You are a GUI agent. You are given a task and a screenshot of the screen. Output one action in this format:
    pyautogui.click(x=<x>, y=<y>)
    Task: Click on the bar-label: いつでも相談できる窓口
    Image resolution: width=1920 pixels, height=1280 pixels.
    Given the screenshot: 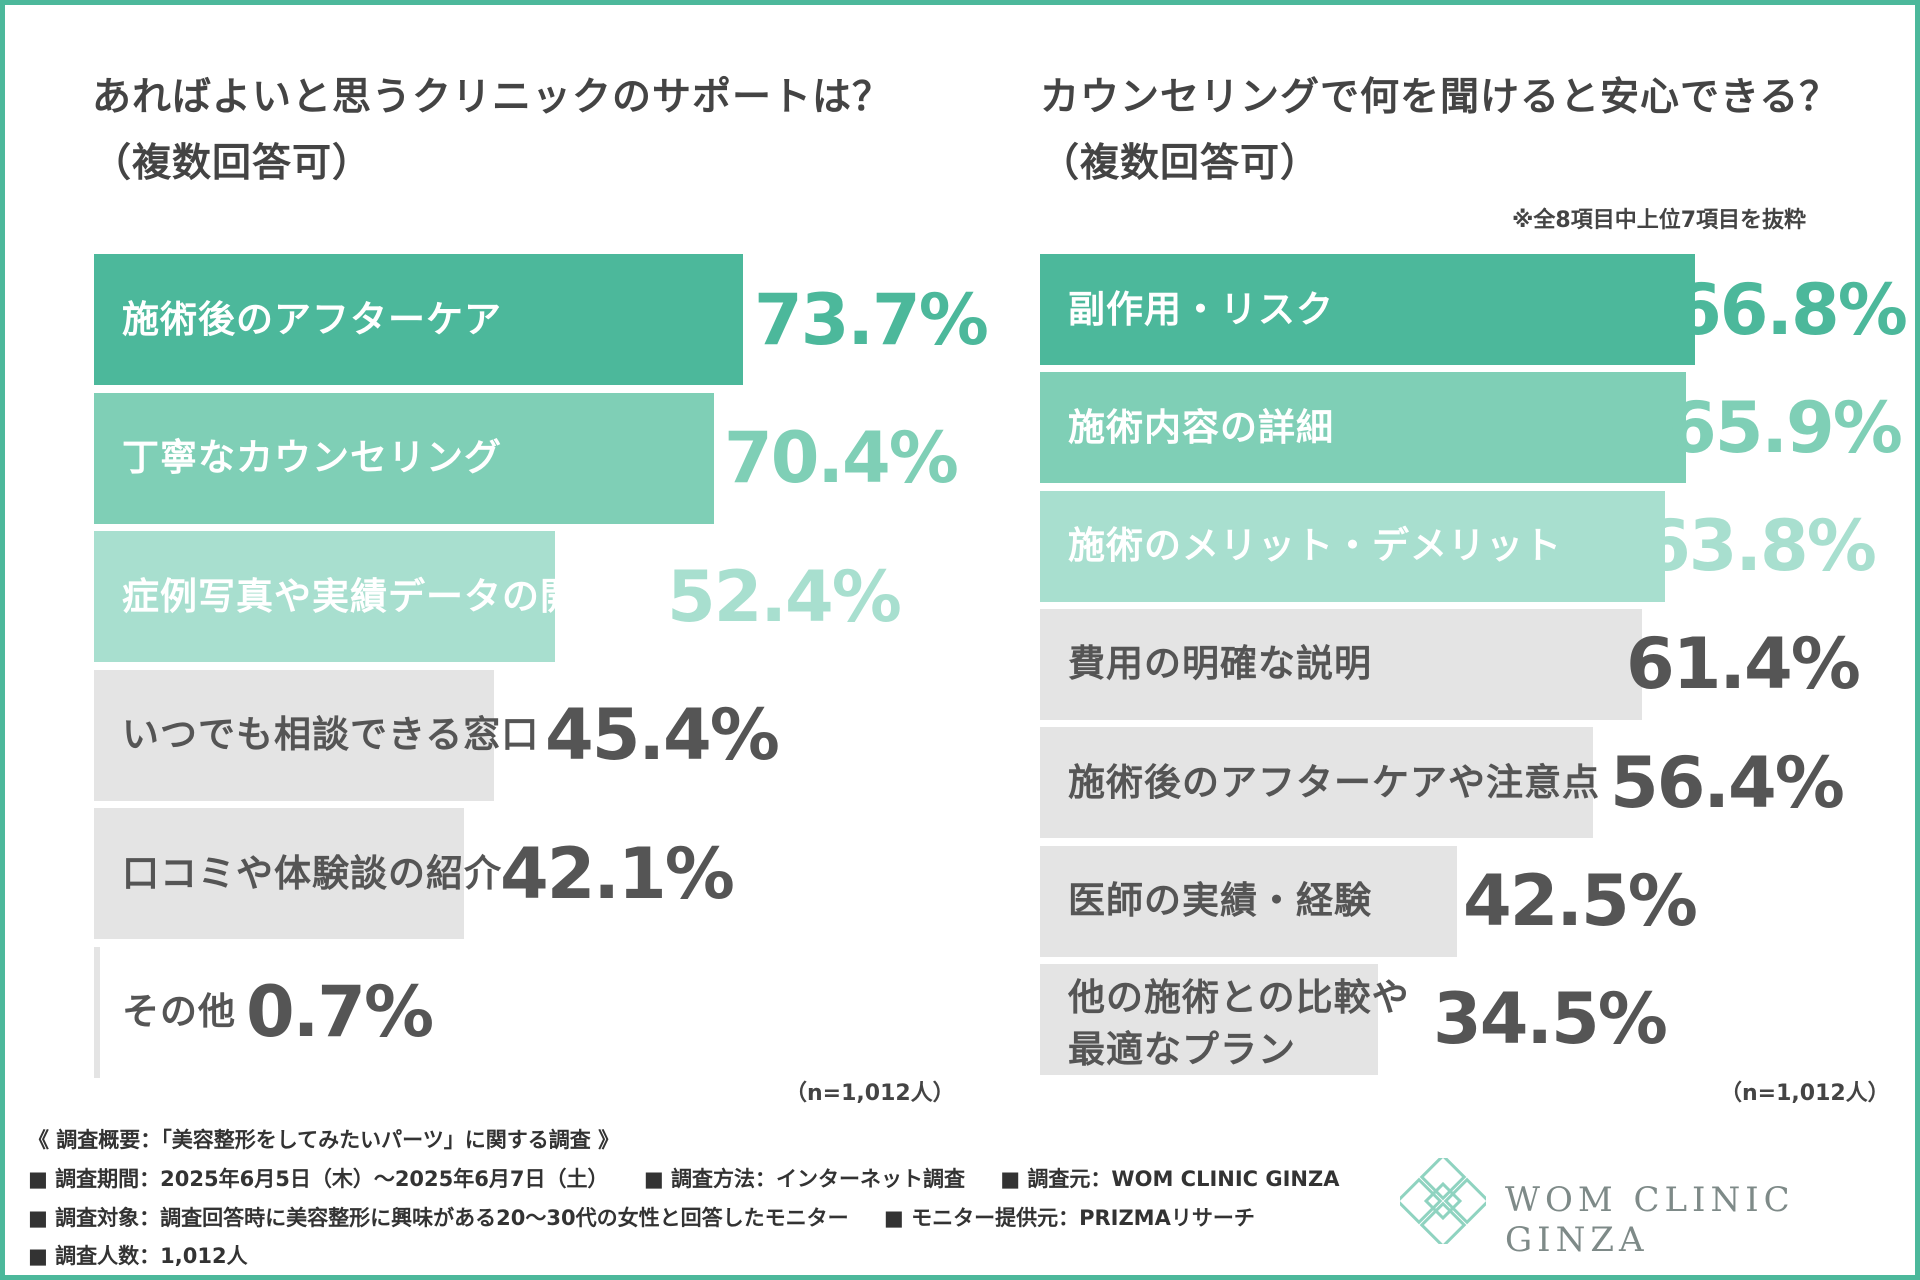 What is the action you would take?
    pyautogui.click(x=331, y=734)
    